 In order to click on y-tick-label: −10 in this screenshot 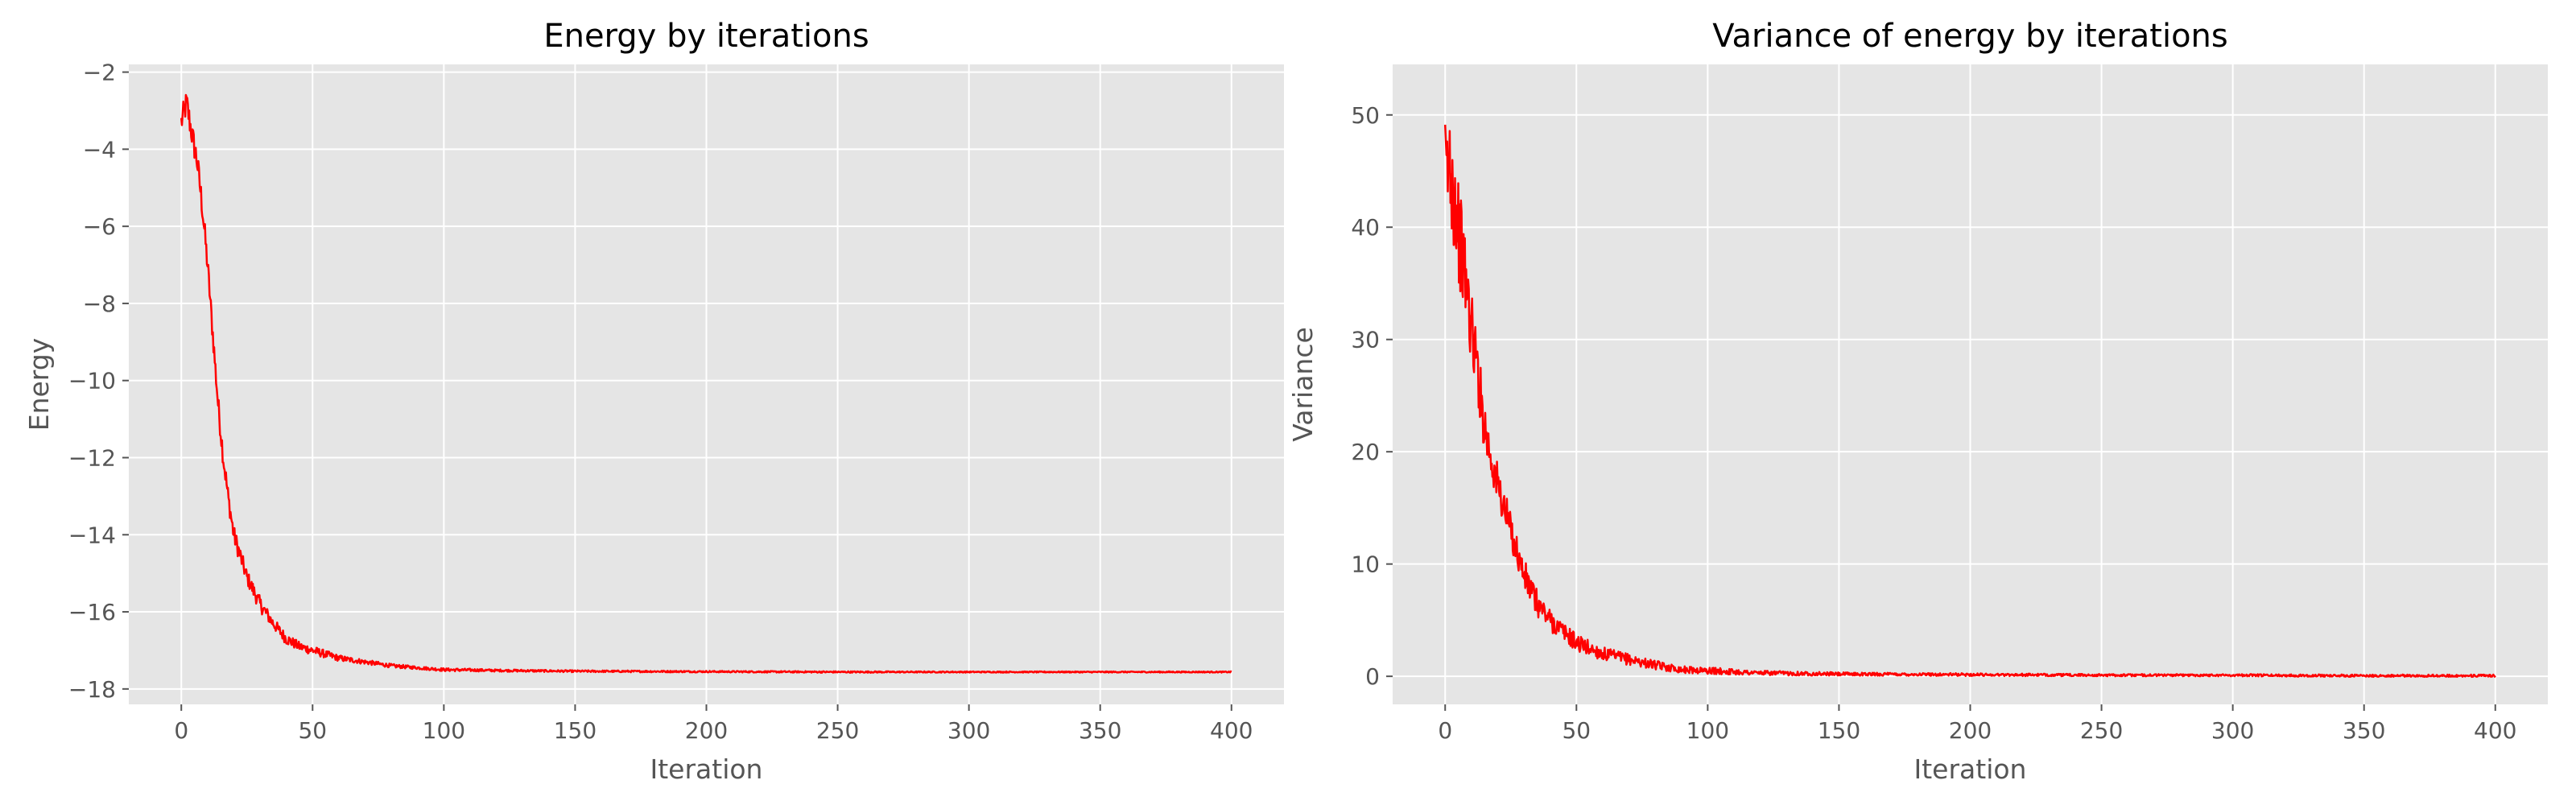, I will do `click(92, 381)`.